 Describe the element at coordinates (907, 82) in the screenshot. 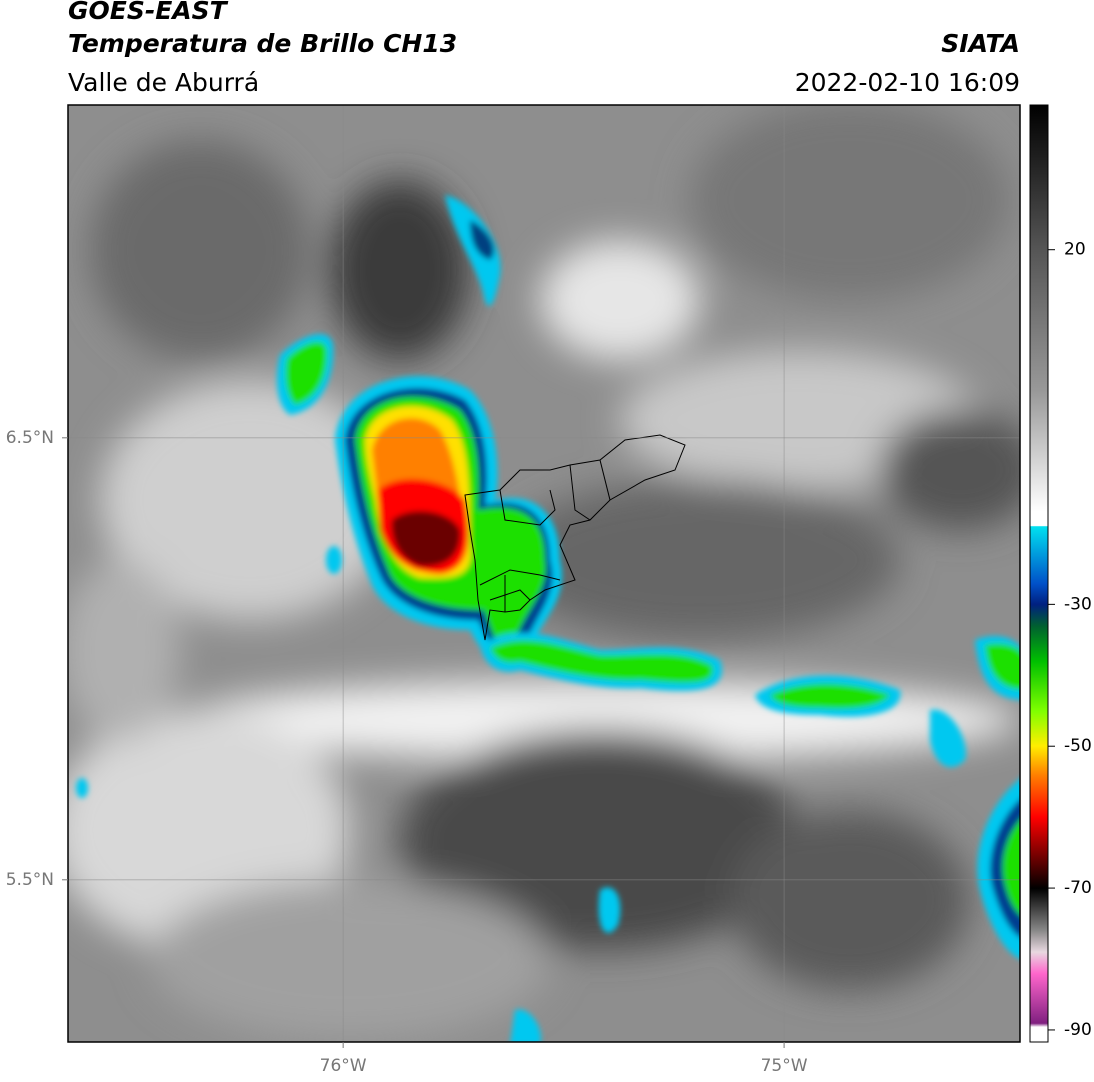

I see `datetime: 2022-02-10 16:09` at that location.